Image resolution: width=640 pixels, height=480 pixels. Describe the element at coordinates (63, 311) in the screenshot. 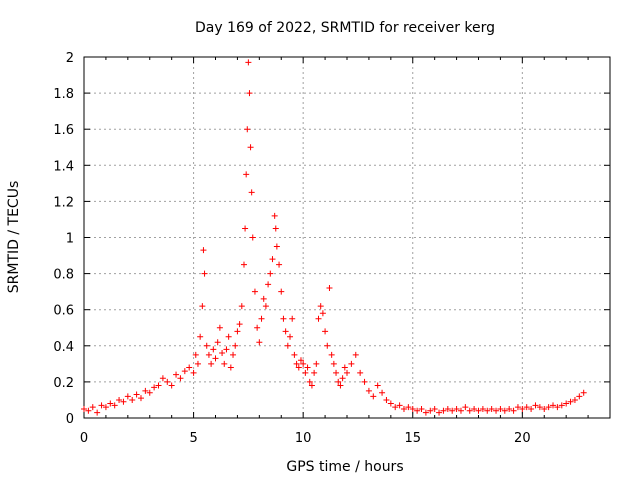

I see `y-tick-label: 0.6` at that location.